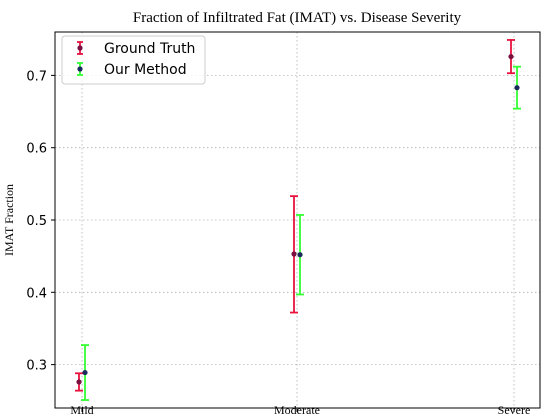 This screenshot has height=418, width=558. What do you see at coordinates (297, 410) in the screenshot?
I see `x-tick-label: Moderate` at bounding box center [297, 410].